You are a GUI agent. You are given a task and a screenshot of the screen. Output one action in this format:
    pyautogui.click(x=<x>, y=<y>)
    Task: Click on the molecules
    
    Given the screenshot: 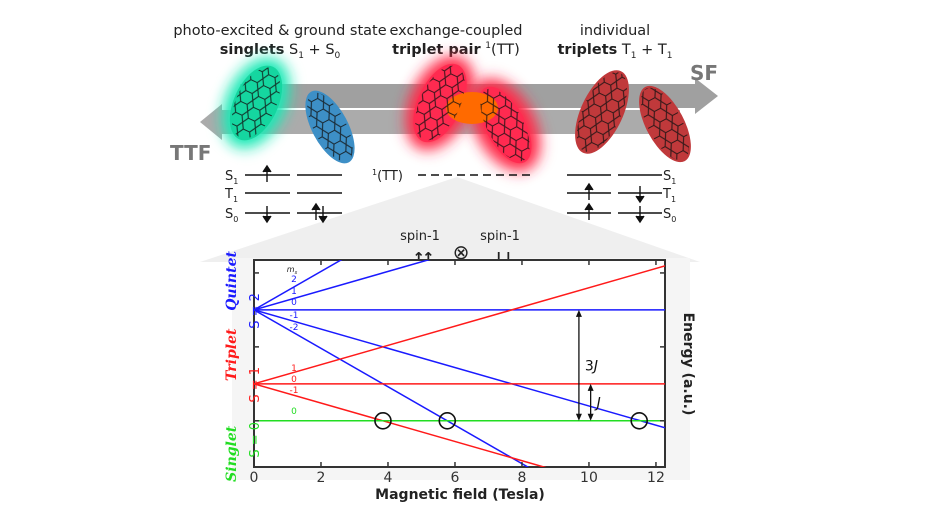 What is the action you would take?
    pyautogui.click(x=456, y=113)
    